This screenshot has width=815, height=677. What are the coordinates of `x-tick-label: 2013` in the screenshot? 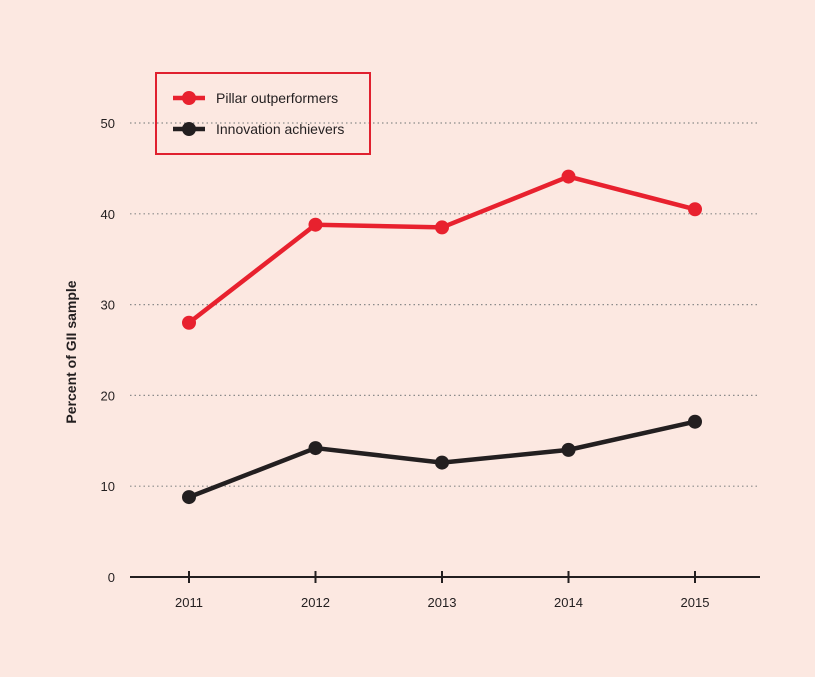 It's located at (442, 602).